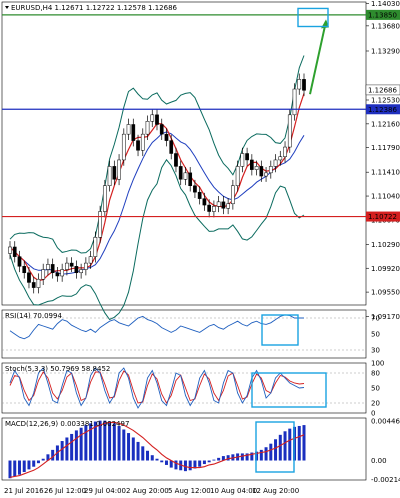  Describe the element at coordinates (375, 404) in the screenshot. I see `stoch-y-tick-label: 20` at that location.